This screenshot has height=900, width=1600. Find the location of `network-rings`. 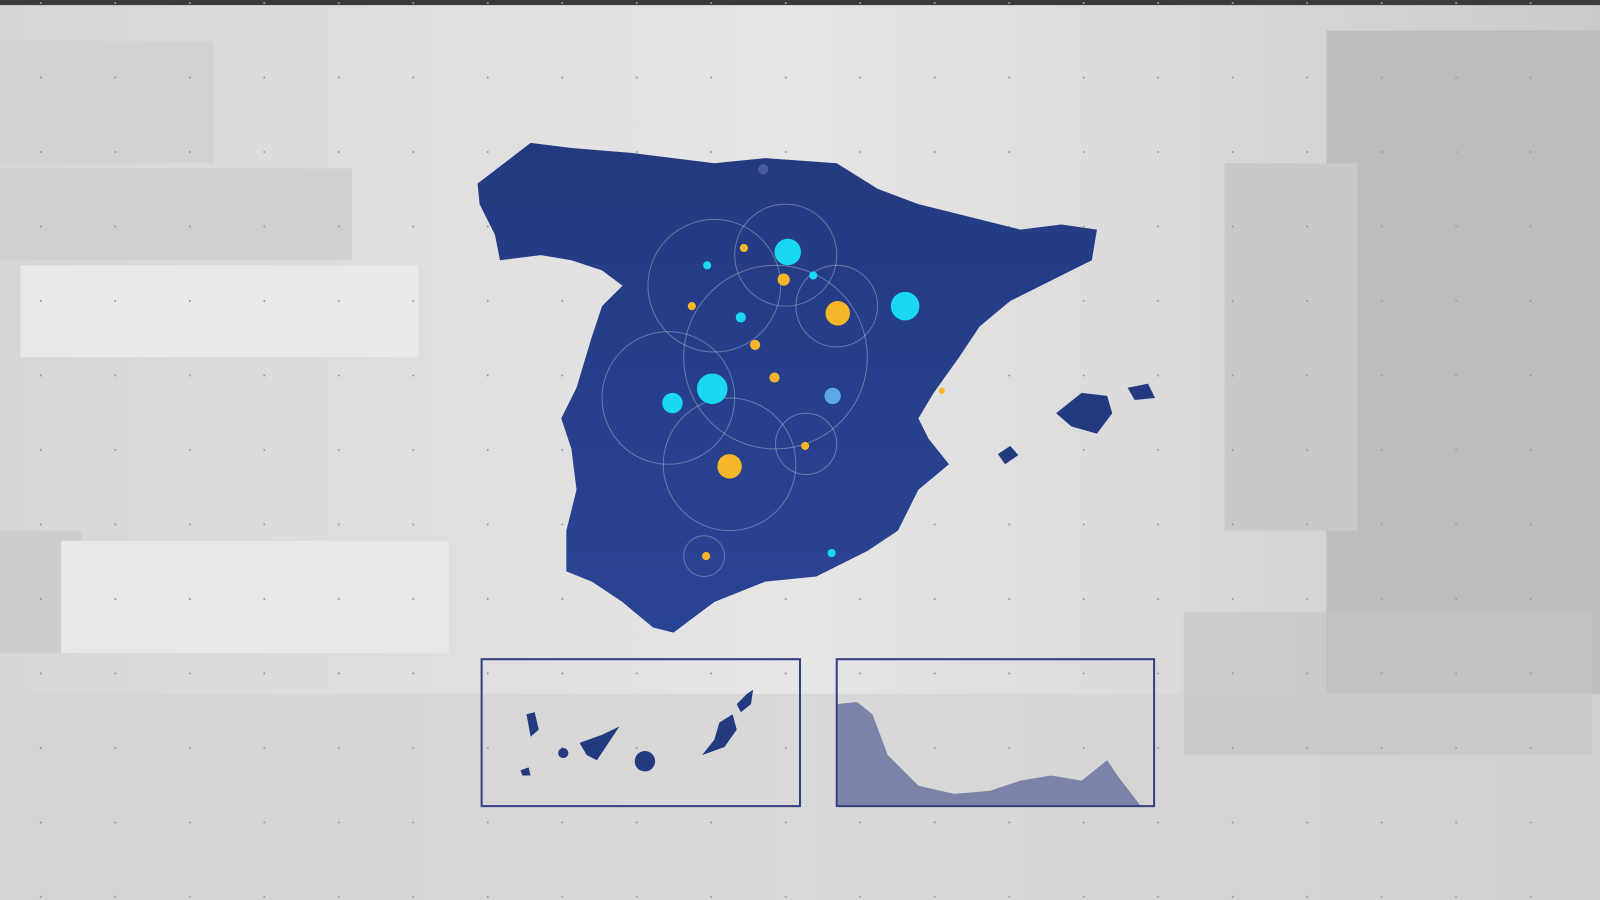

network-rings is located at coordinates (740, 390).